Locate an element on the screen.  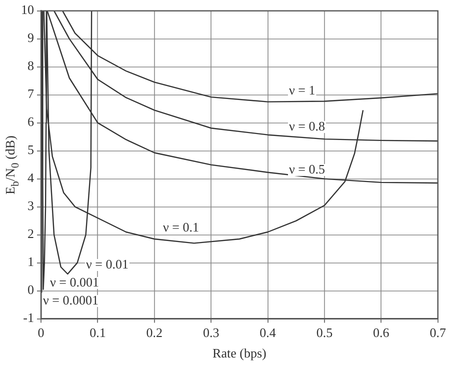
x-tick-label: 0.7 is located at coordinates (438, 332).